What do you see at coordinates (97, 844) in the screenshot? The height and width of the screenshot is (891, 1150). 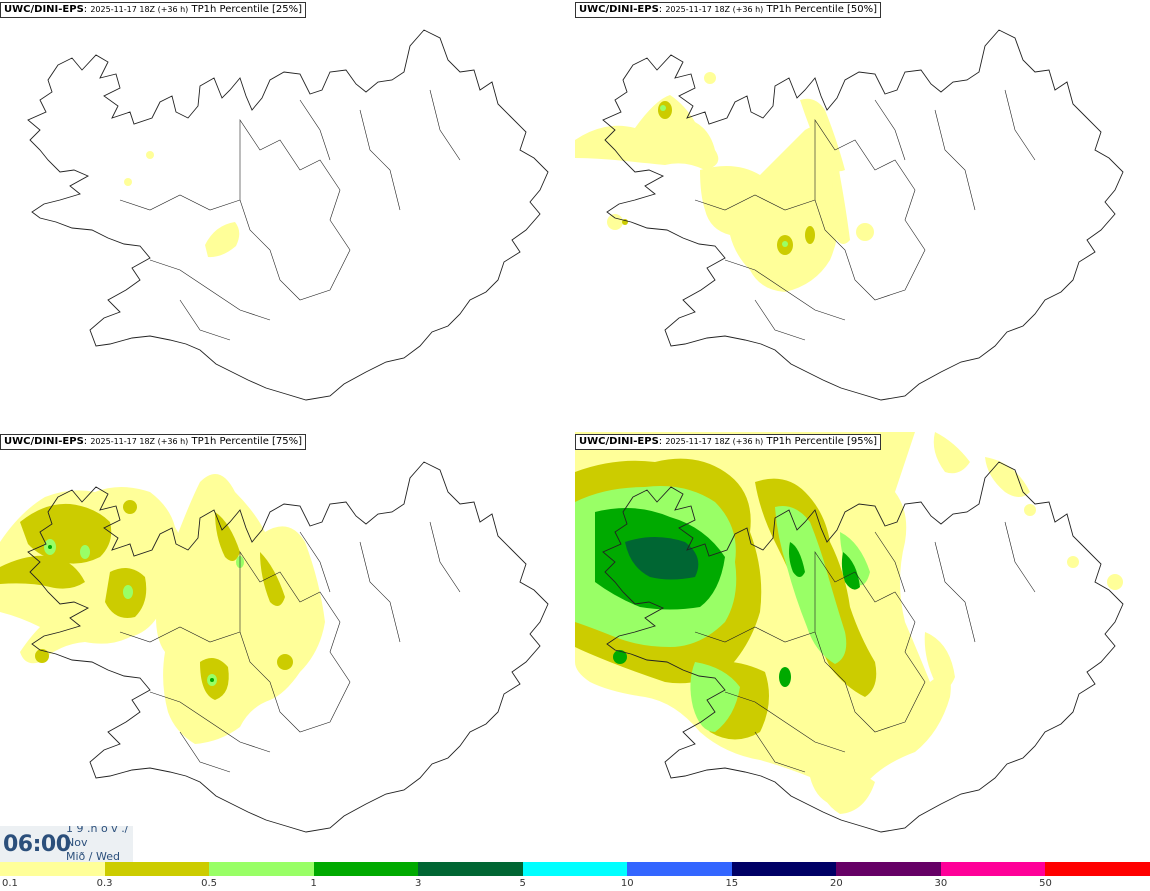 I see `valid-date: 1 9 .n ó v ./ Nov Mið / Wed` at bounding box center [97, 844].